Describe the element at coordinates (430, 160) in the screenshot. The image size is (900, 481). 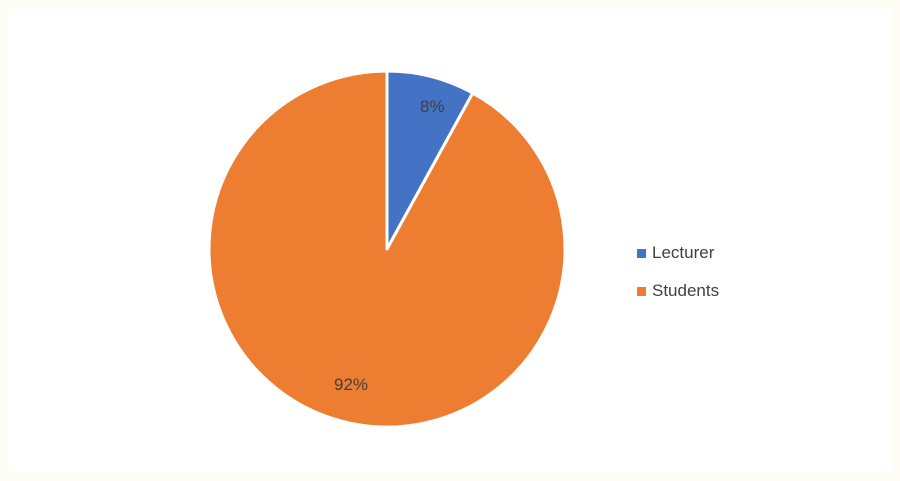
I see `pie-slice-lecturer` at that location.